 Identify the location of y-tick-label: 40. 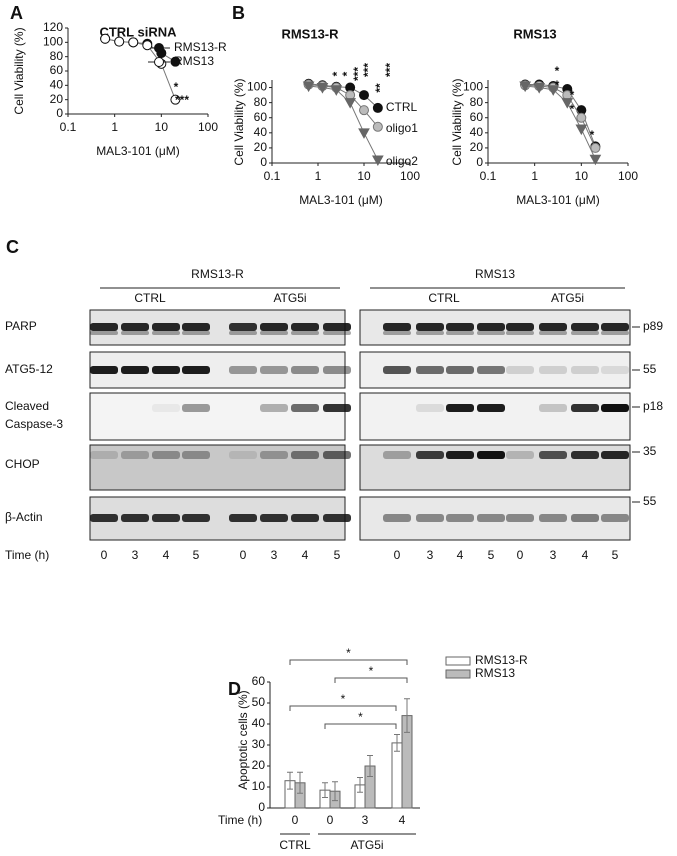
(261, 132).